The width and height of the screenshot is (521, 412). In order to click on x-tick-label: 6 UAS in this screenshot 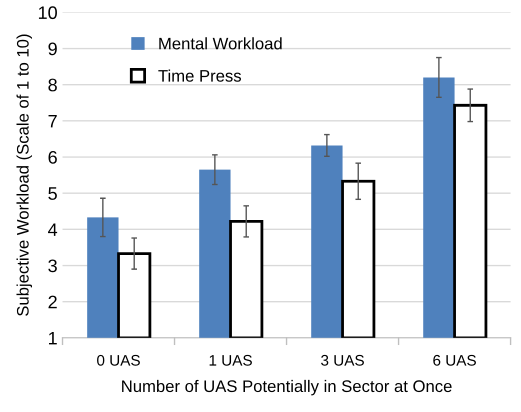, I will do `click(454, 360)`.